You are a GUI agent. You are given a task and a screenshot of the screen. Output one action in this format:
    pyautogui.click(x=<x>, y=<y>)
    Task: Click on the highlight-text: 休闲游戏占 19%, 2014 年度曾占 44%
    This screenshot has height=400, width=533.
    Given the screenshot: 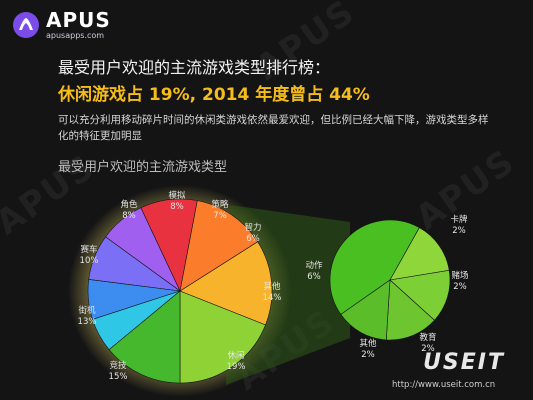 What is the action you would take?
    pyautogui.click(x=214, y=95)
    